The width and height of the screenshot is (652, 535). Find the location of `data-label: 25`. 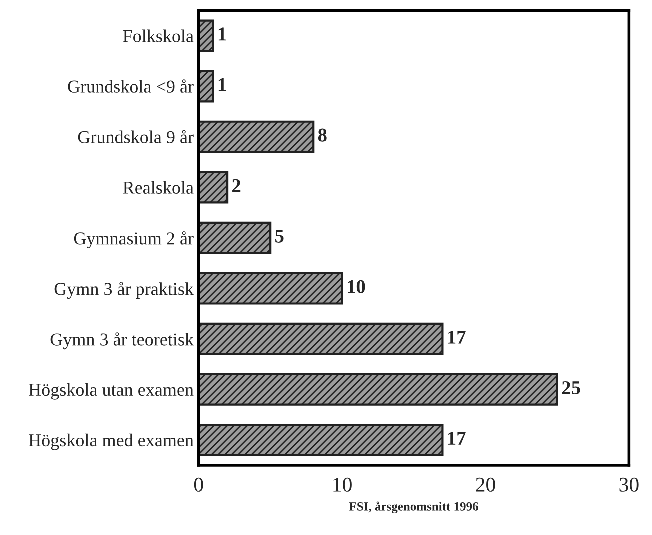

data-label: 25 is located at coordinates (571, 388).